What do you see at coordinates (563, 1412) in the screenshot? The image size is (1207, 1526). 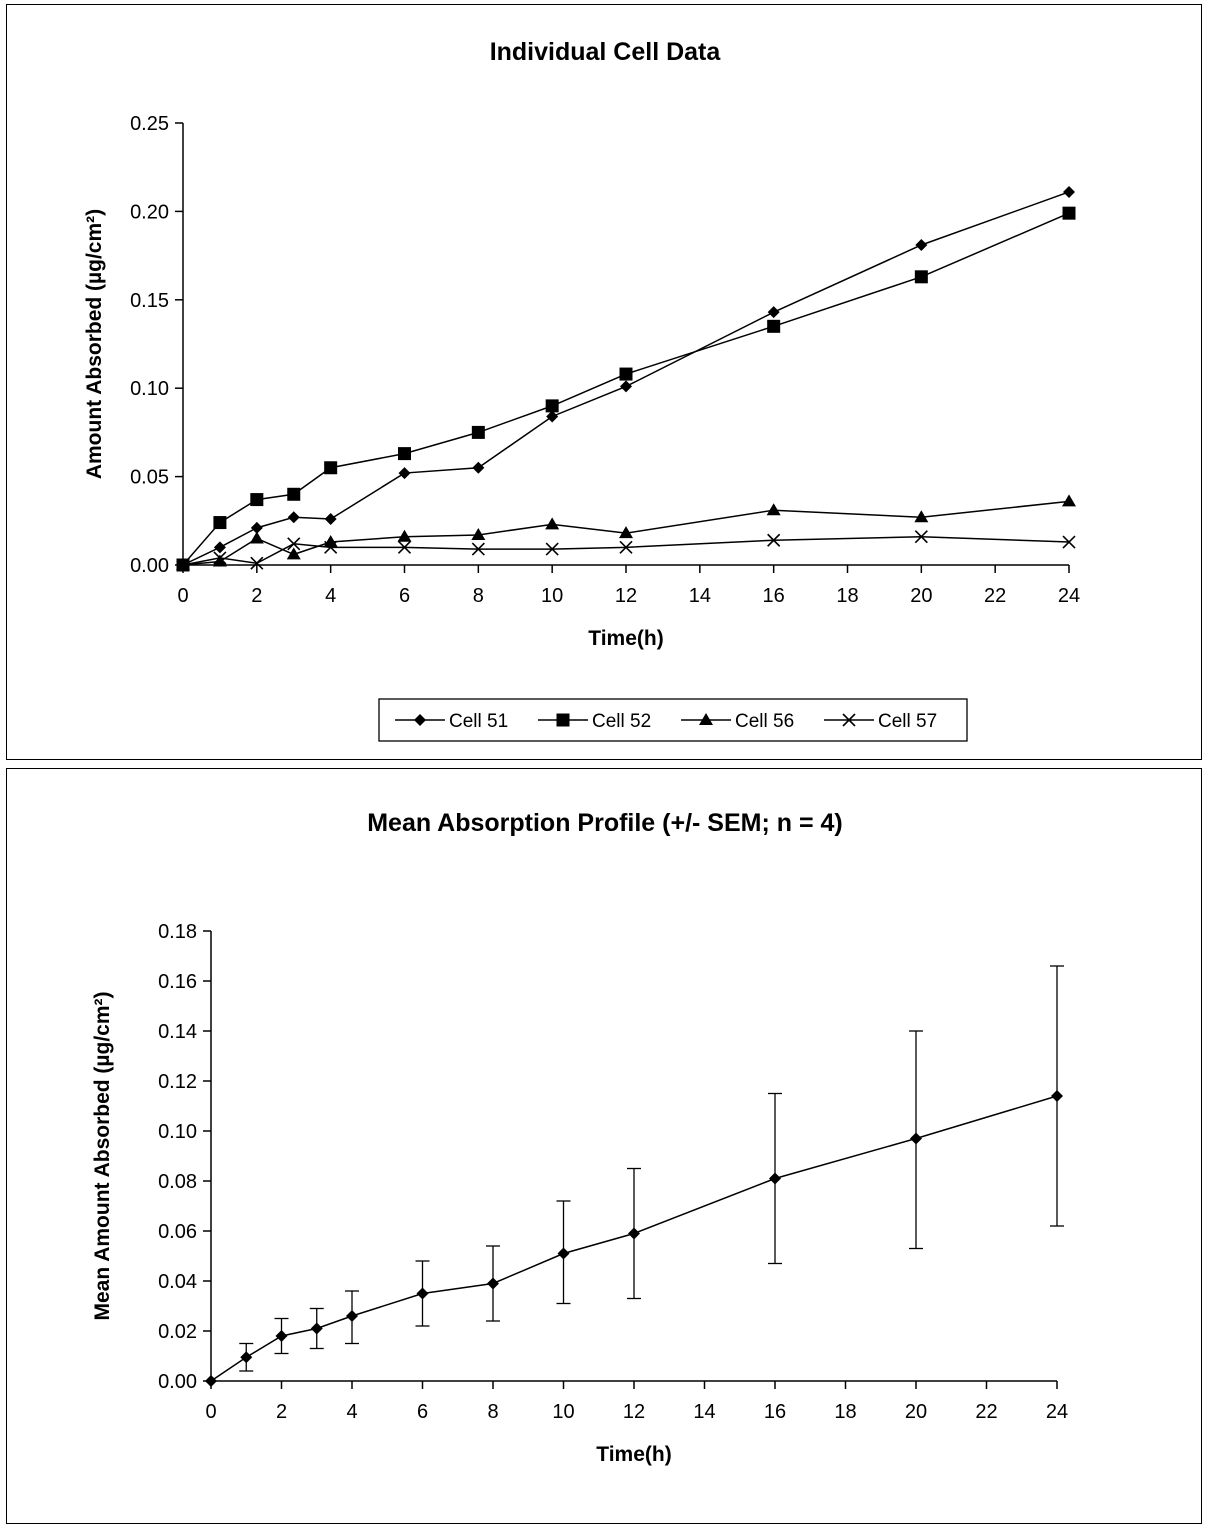 I see `x-tick-label: 10` at bounding box center [563, 1412].